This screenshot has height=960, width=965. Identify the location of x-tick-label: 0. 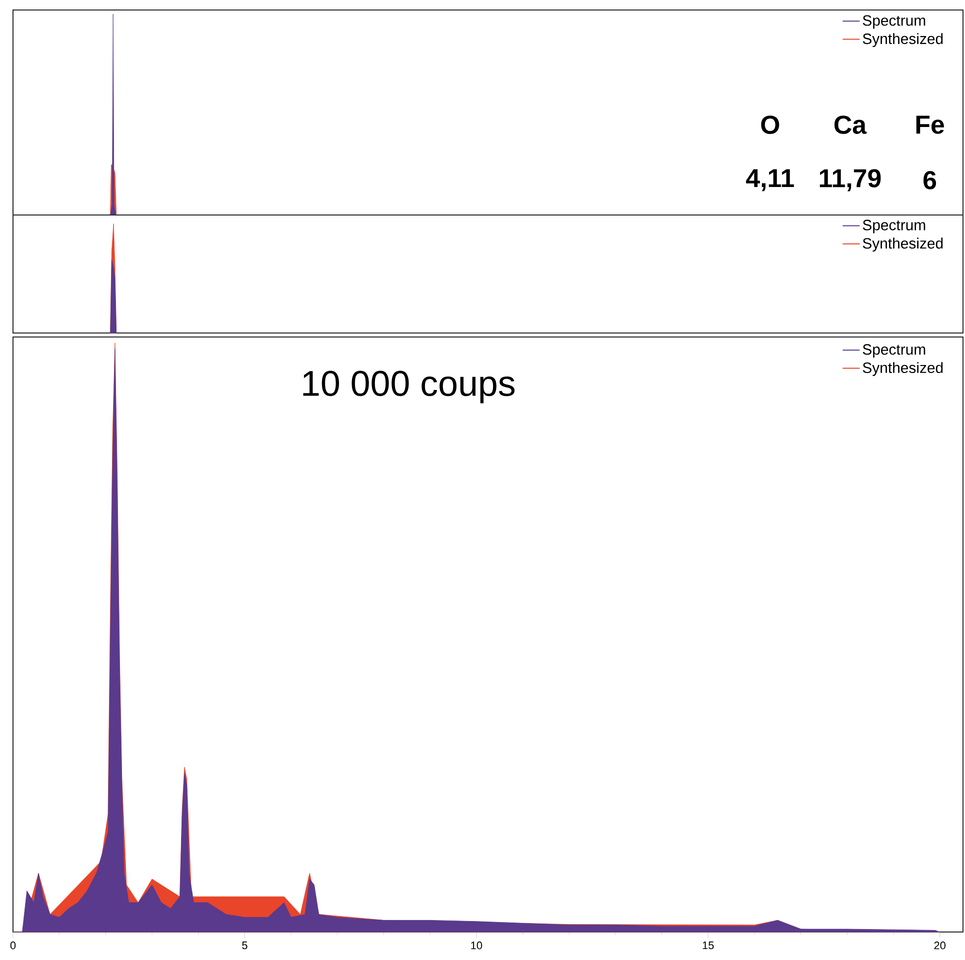
(13, 946).